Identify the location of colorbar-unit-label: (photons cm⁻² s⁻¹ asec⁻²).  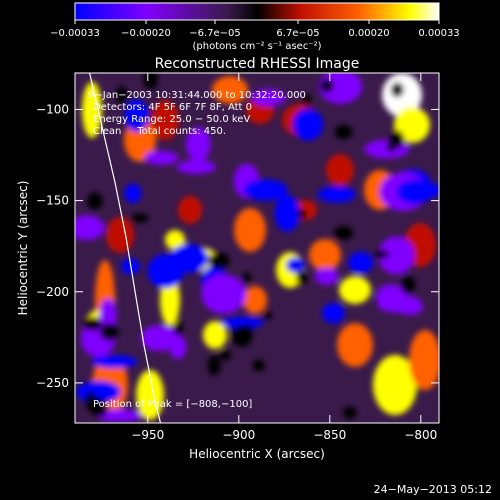
(256, 46).